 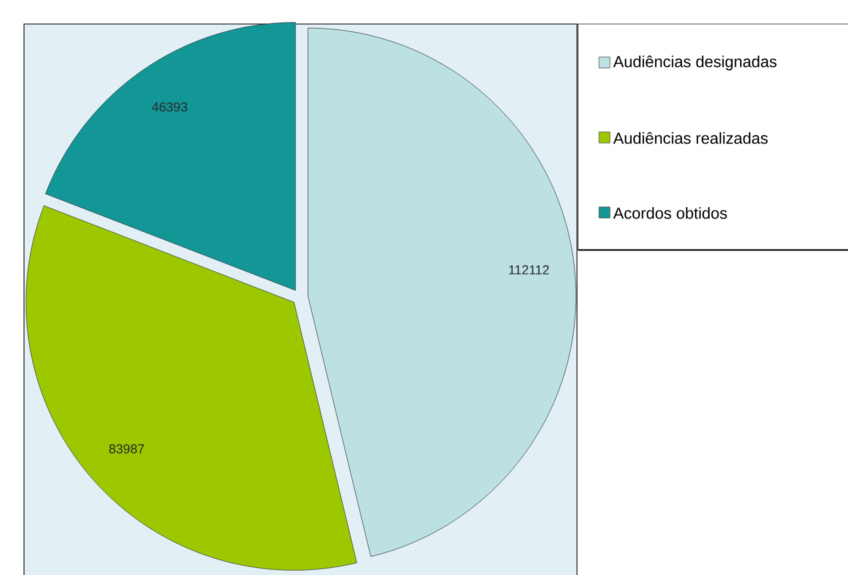 What do you see at coordinates (670, 213) in the screenshot?
I see `legend-label: Acordos obtidos` at bounding box center [670, 213].